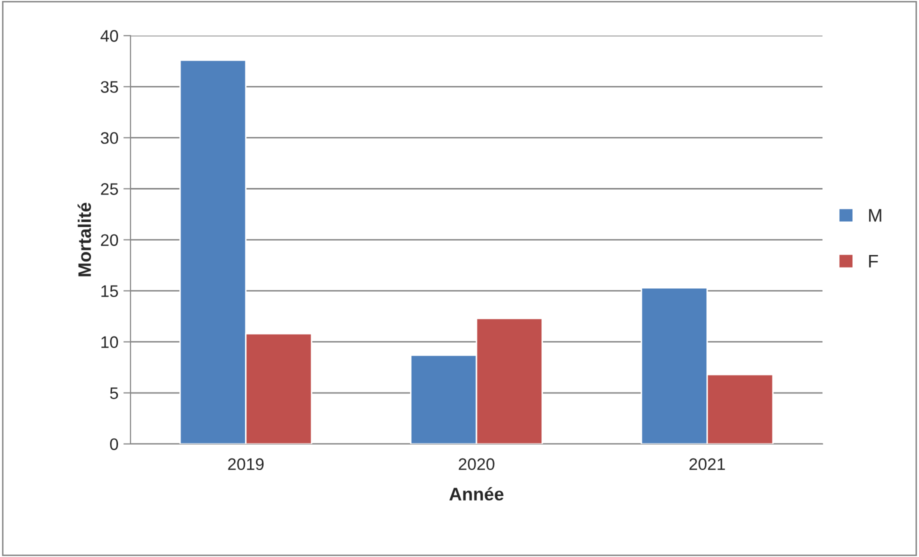  Describe the element at coordinates (875, 215) in the screenshot. I see `legend-label: M` at that location.